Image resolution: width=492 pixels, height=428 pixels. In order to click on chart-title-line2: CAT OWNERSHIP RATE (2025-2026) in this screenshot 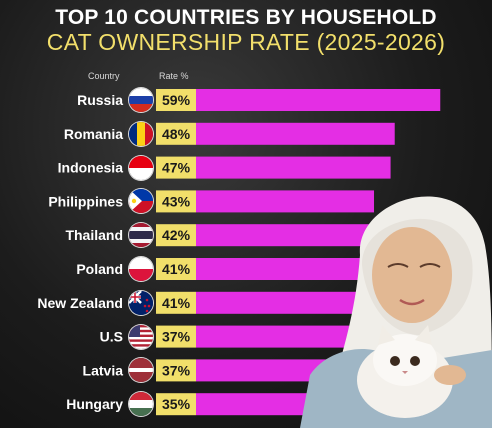, I will do `click(246, 42)`.